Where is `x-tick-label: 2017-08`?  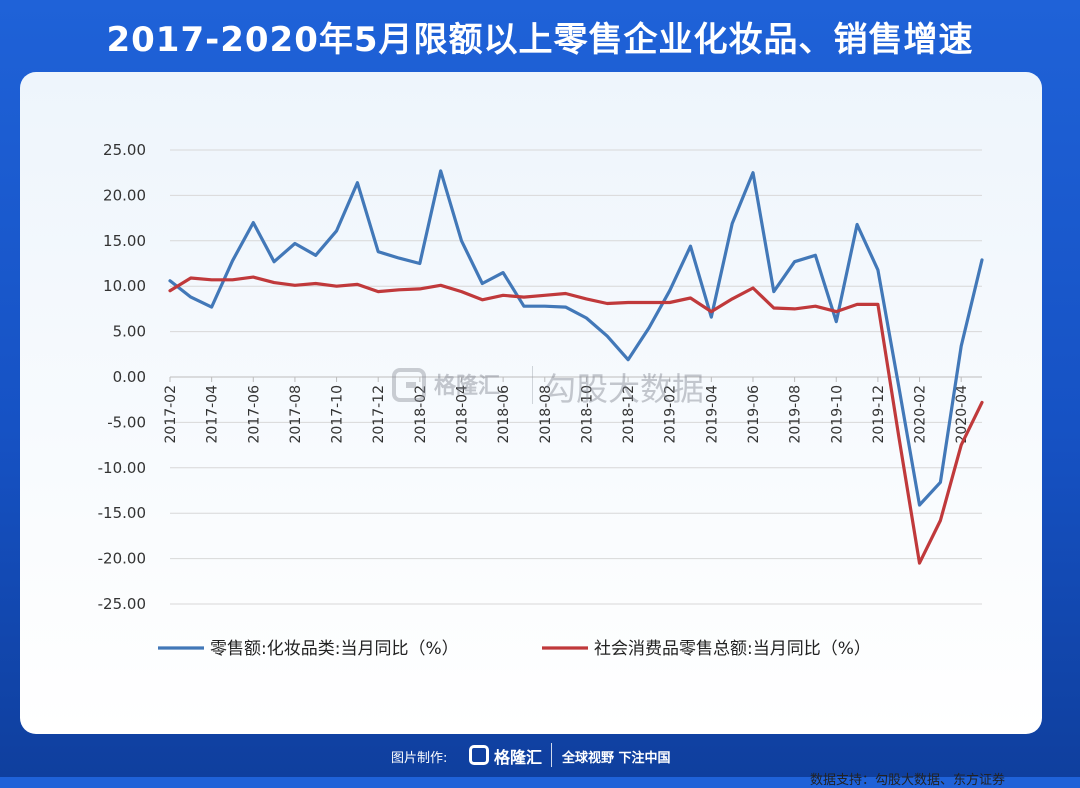 x-tick-label: 2017-08 is located at coordinates (296, 414).